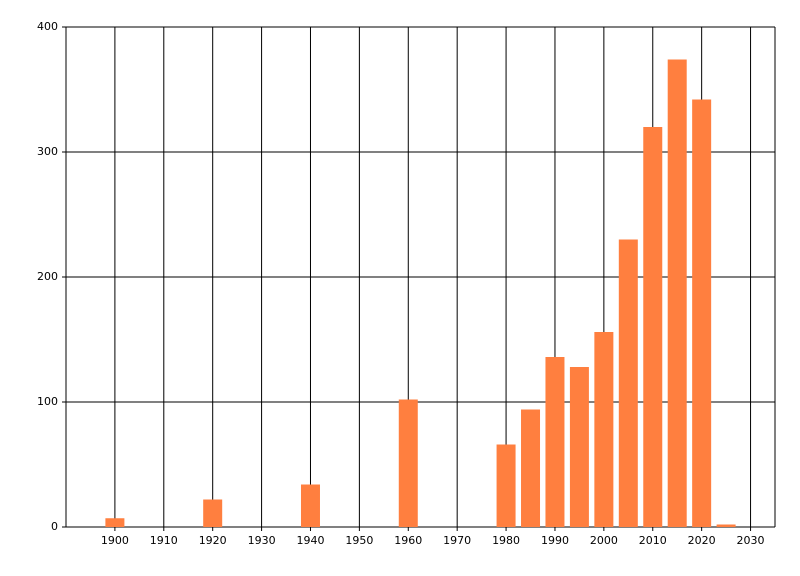 This screenshot has width=800, height=576. I want to click on y-tick-label: 100, so click(47, 401).